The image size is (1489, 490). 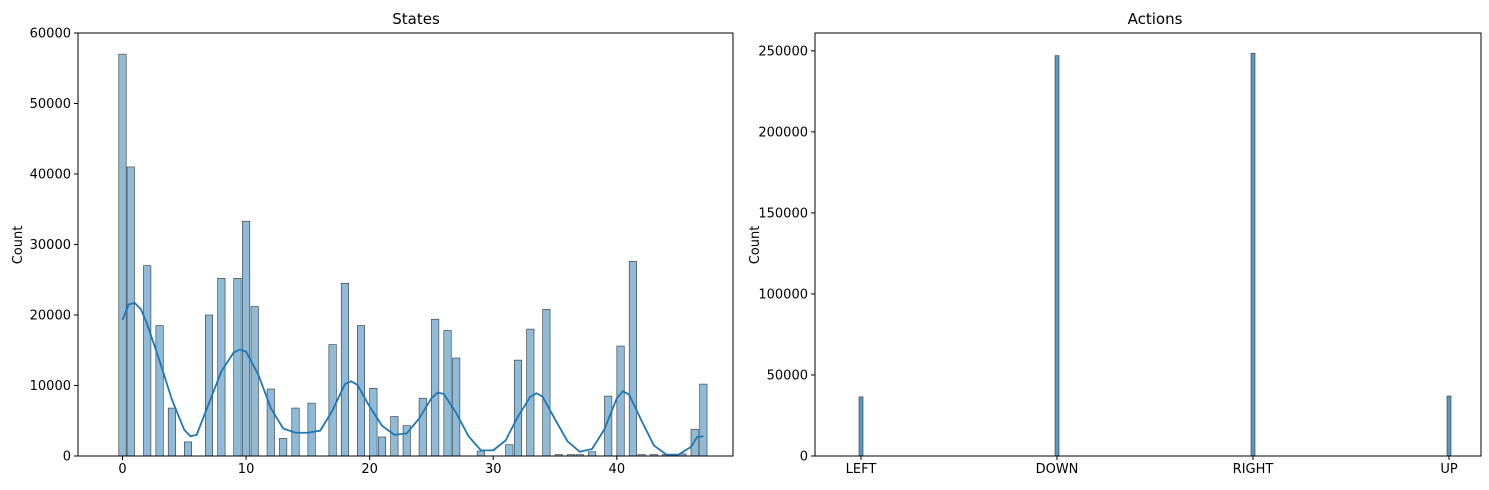 What do you see at coordinates (1253, 469) in the screenshot?
I see `actions-xtick-label-right: RIGHT` at bounding box center [1253, 469].